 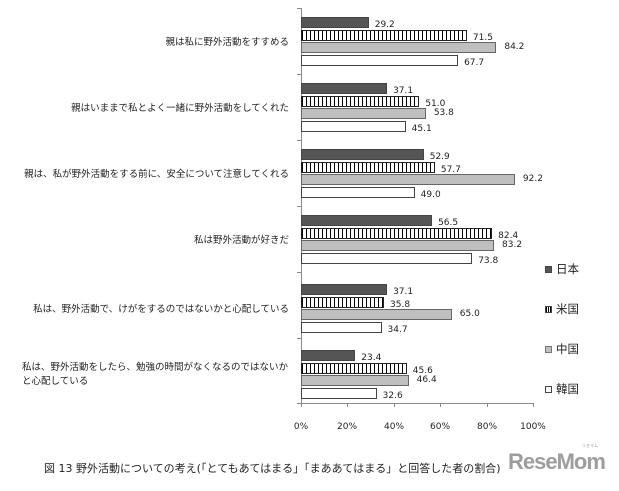 I want to click on legend-item-japan: 日本, so click(x=562, y=269).